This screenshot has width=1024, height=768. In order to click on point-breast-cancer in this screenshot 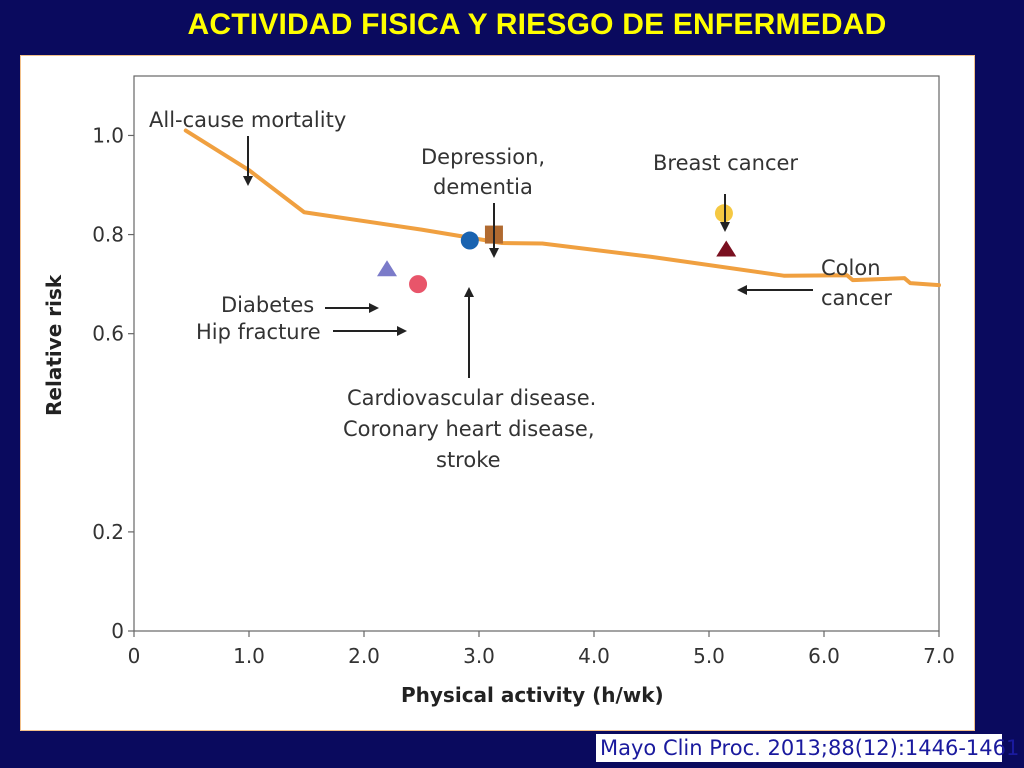, I will do `click(723, 213)`.